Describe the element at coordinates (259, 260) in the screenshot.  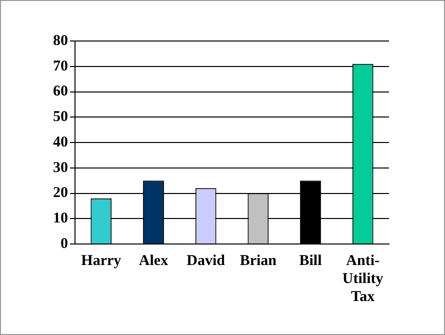
I see `x-tick-label: Brian` at that location.